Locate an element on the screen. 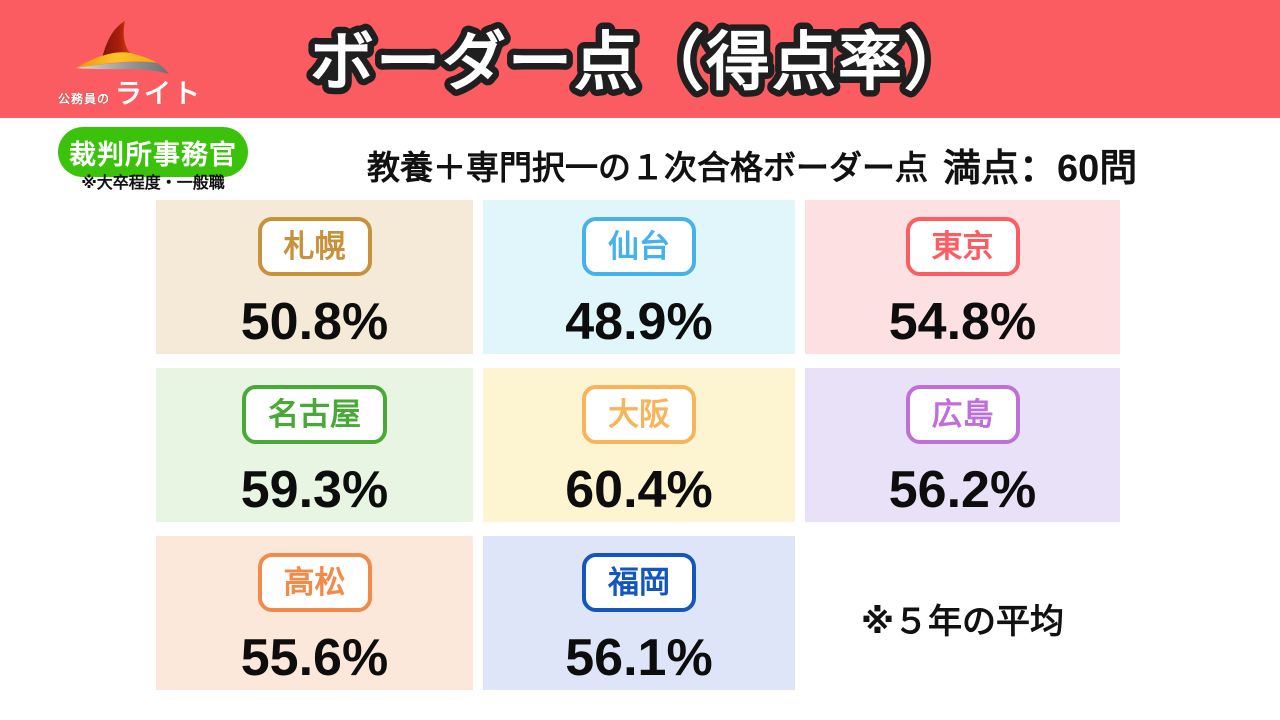  logo-small-text: 公務員の is located at coordinates (84, 99).